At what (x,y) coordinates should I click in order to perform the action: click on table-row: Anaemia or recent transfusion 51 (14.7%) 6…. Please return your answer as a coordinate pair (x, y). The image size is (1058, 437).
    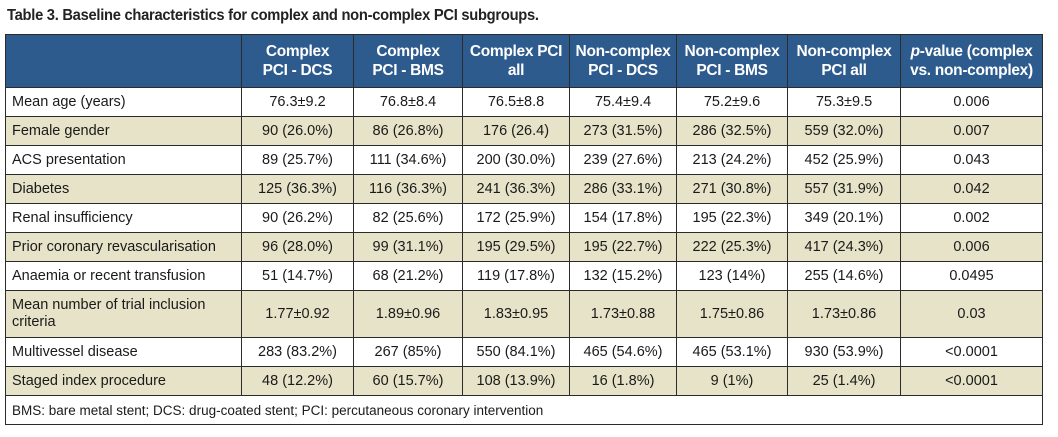
    Looking at the image, I should click on (524, 276).